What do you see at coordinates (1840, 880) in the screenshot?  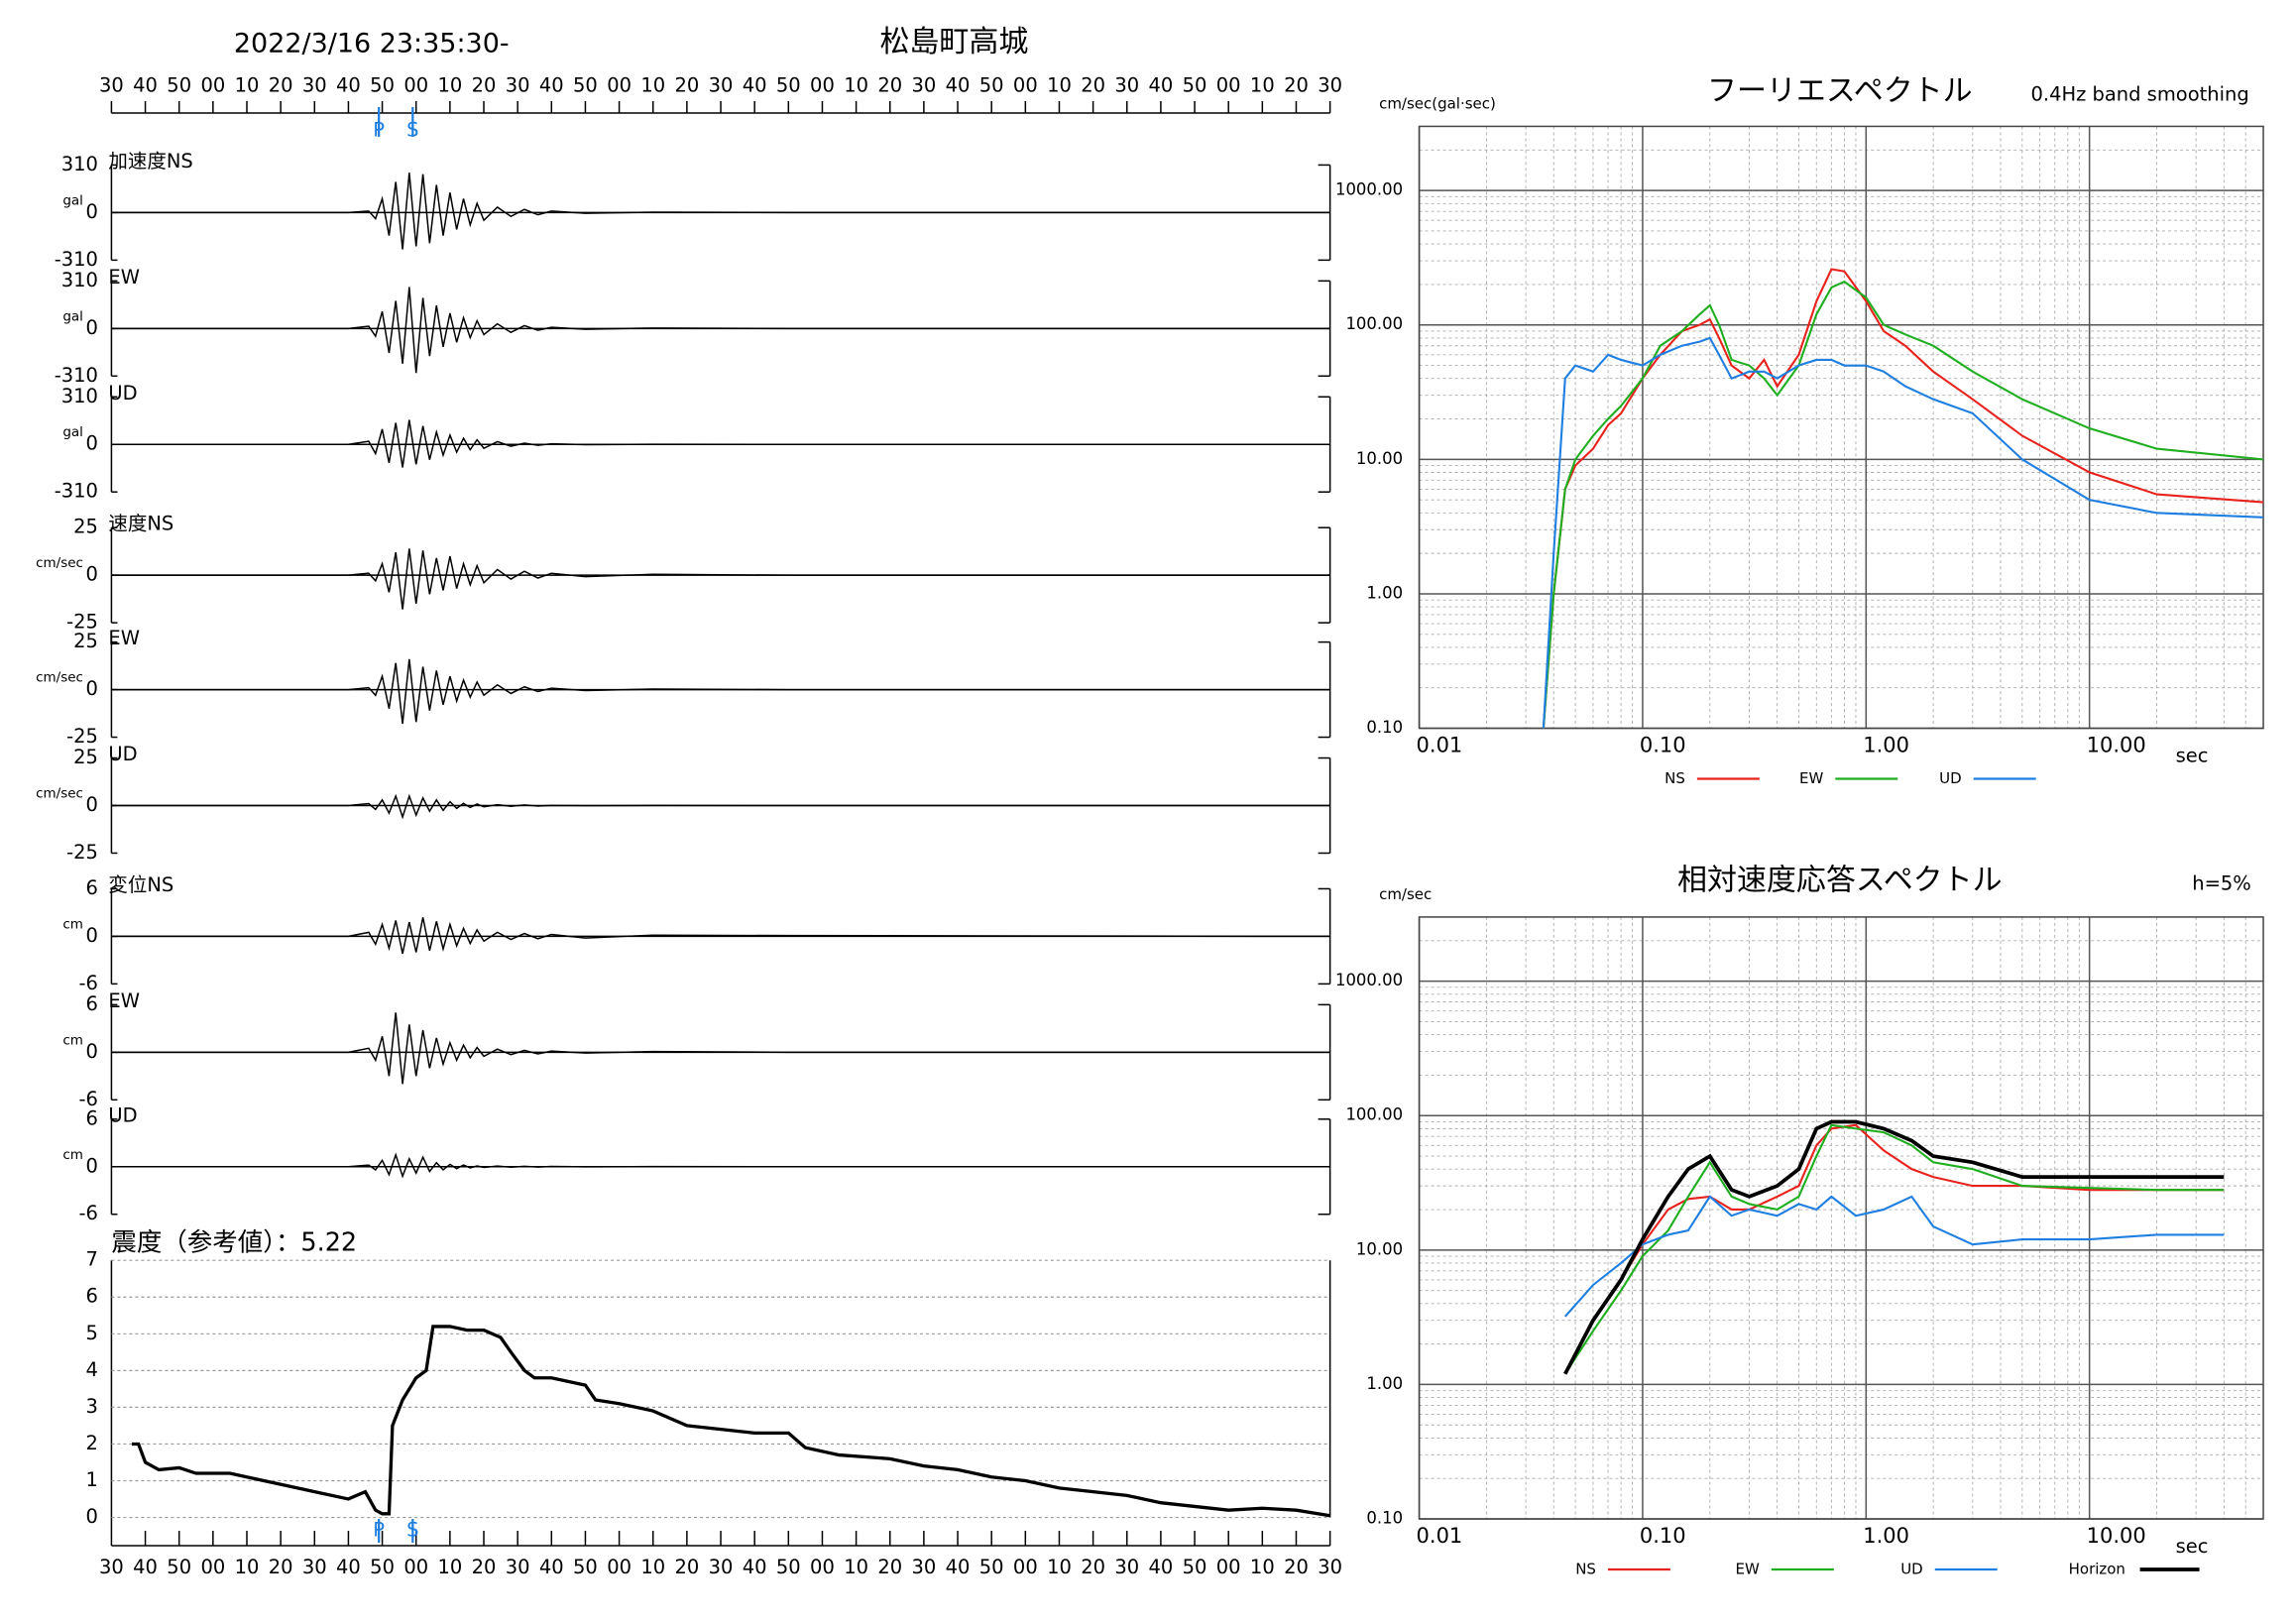 I see `chart-title: 相対速度応答スペクトル` at bounding box center [1840, 880].